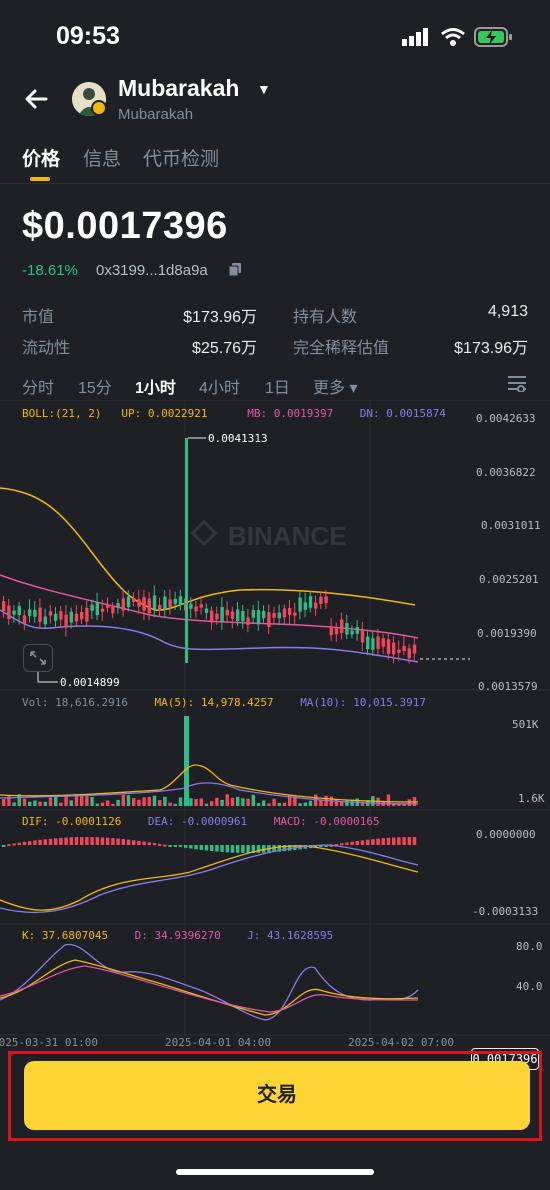  What do you see at coordinates (277, 388) in the screenshot?
I see `interval-1d: 1日` at bounding box center [277, 388].